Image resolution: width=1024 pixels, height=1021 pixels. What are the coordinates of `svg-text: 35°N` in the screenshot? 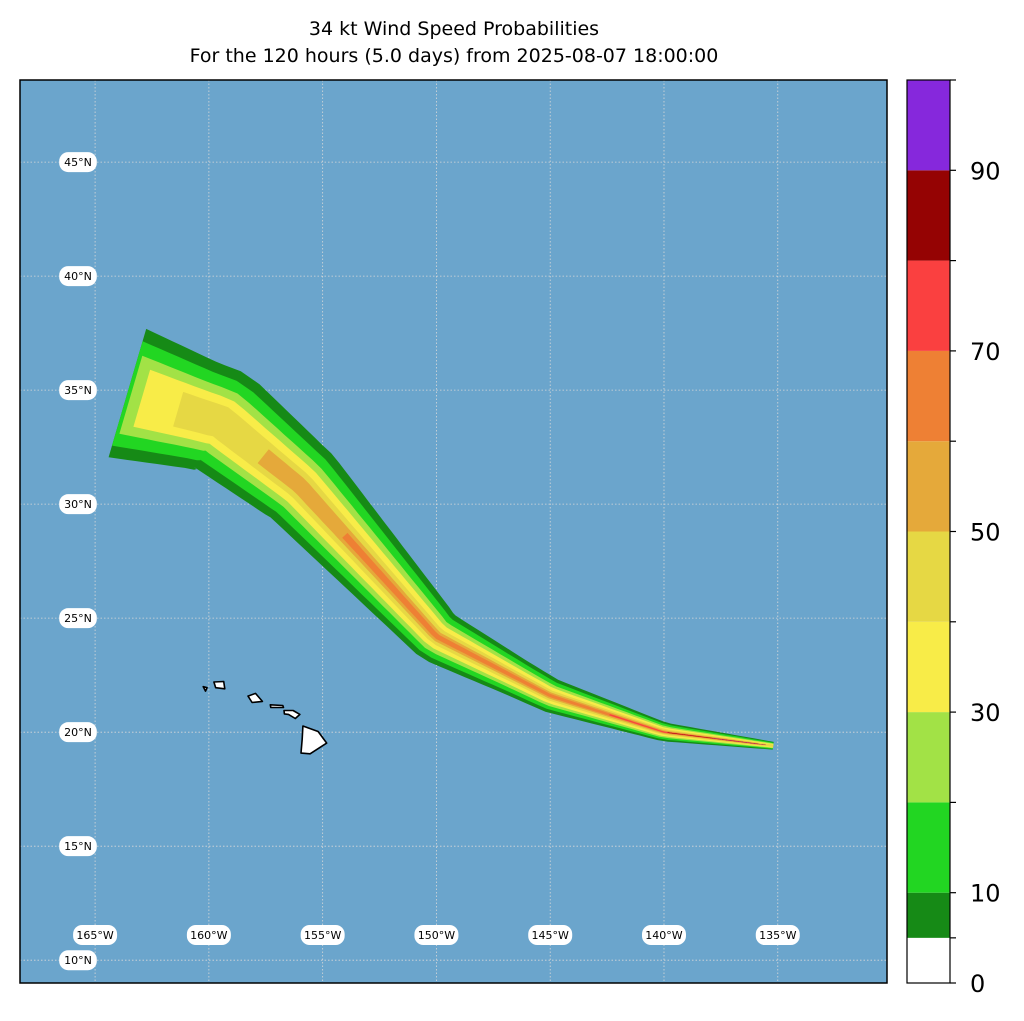 It's located at (78, 390).